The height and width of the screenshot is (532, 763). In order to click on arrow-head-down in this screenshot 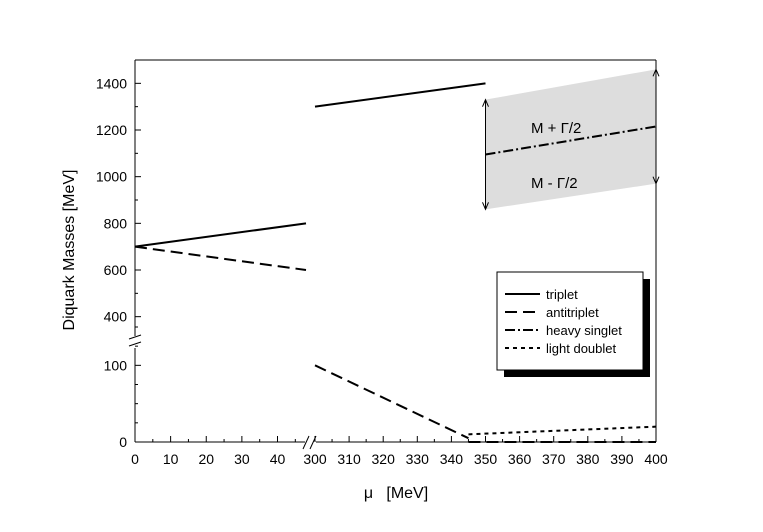, I will do `click(485, 206)`.